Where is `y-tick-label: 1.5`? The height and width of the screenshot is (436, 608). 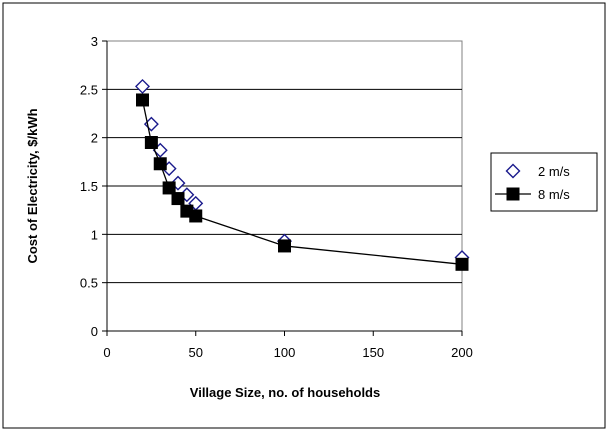
y-tick-label: 1.5 is located at coordinates (89, 186).